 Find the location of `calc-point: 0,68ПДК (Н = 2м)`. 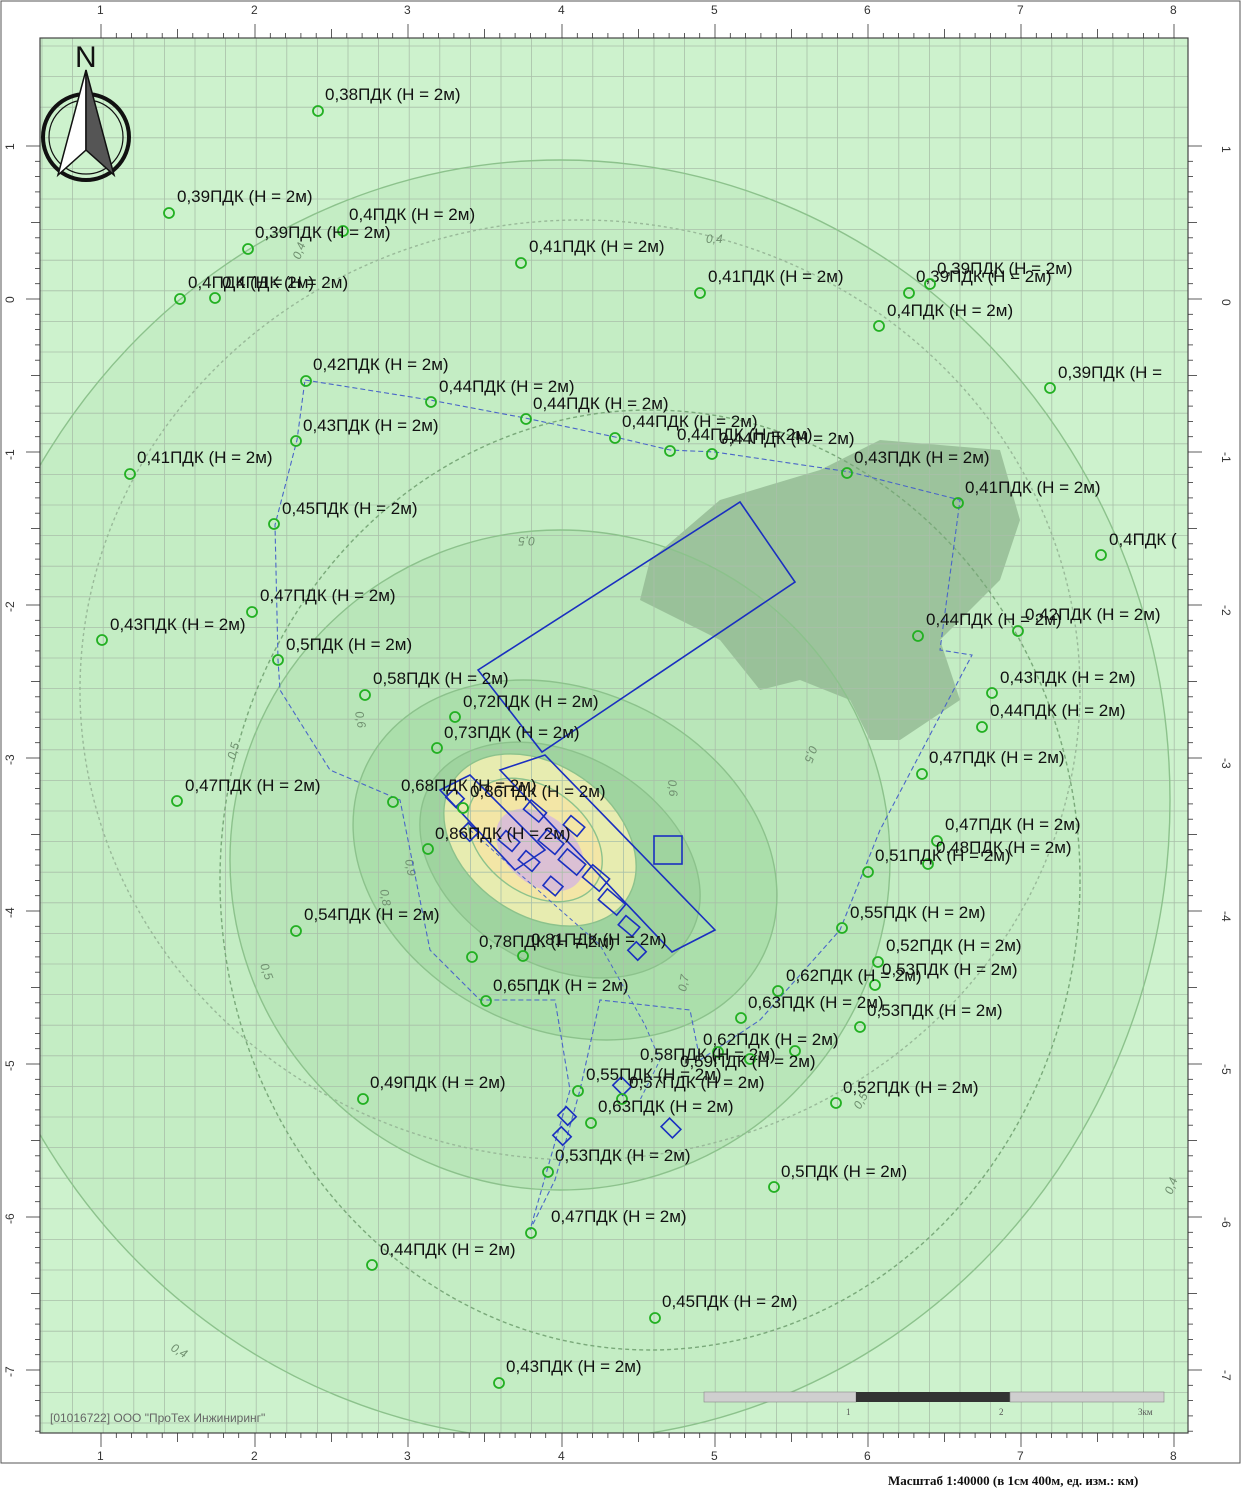

calc-point: 0,68ПДК (Н = 2м) is located at coordinates (462, 792).